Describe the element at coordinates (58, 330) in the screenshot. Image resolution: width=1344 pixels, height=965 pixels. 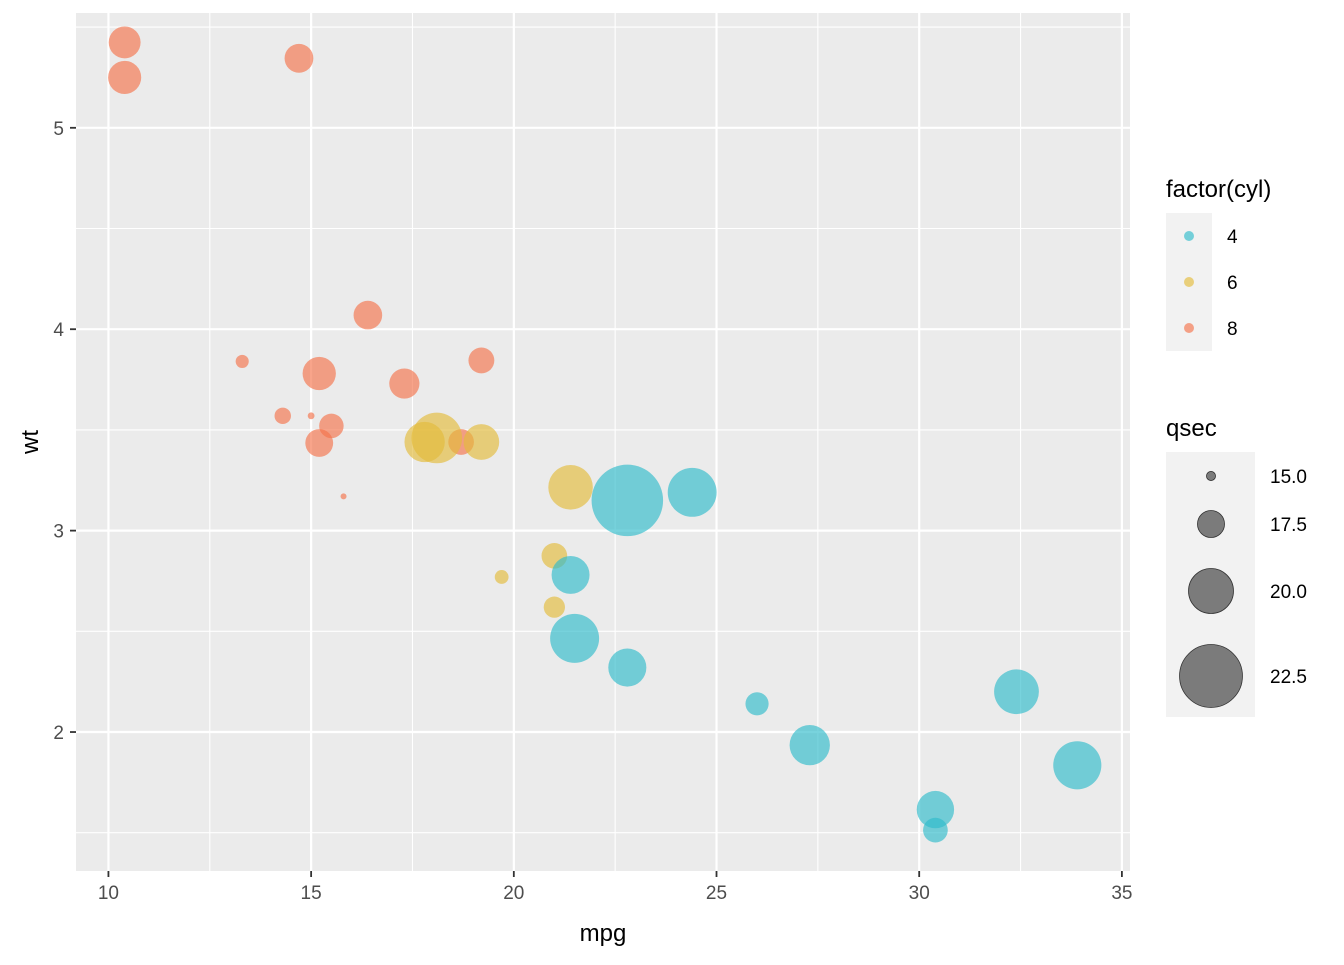
I see `y-tick-label: 4` at that location.